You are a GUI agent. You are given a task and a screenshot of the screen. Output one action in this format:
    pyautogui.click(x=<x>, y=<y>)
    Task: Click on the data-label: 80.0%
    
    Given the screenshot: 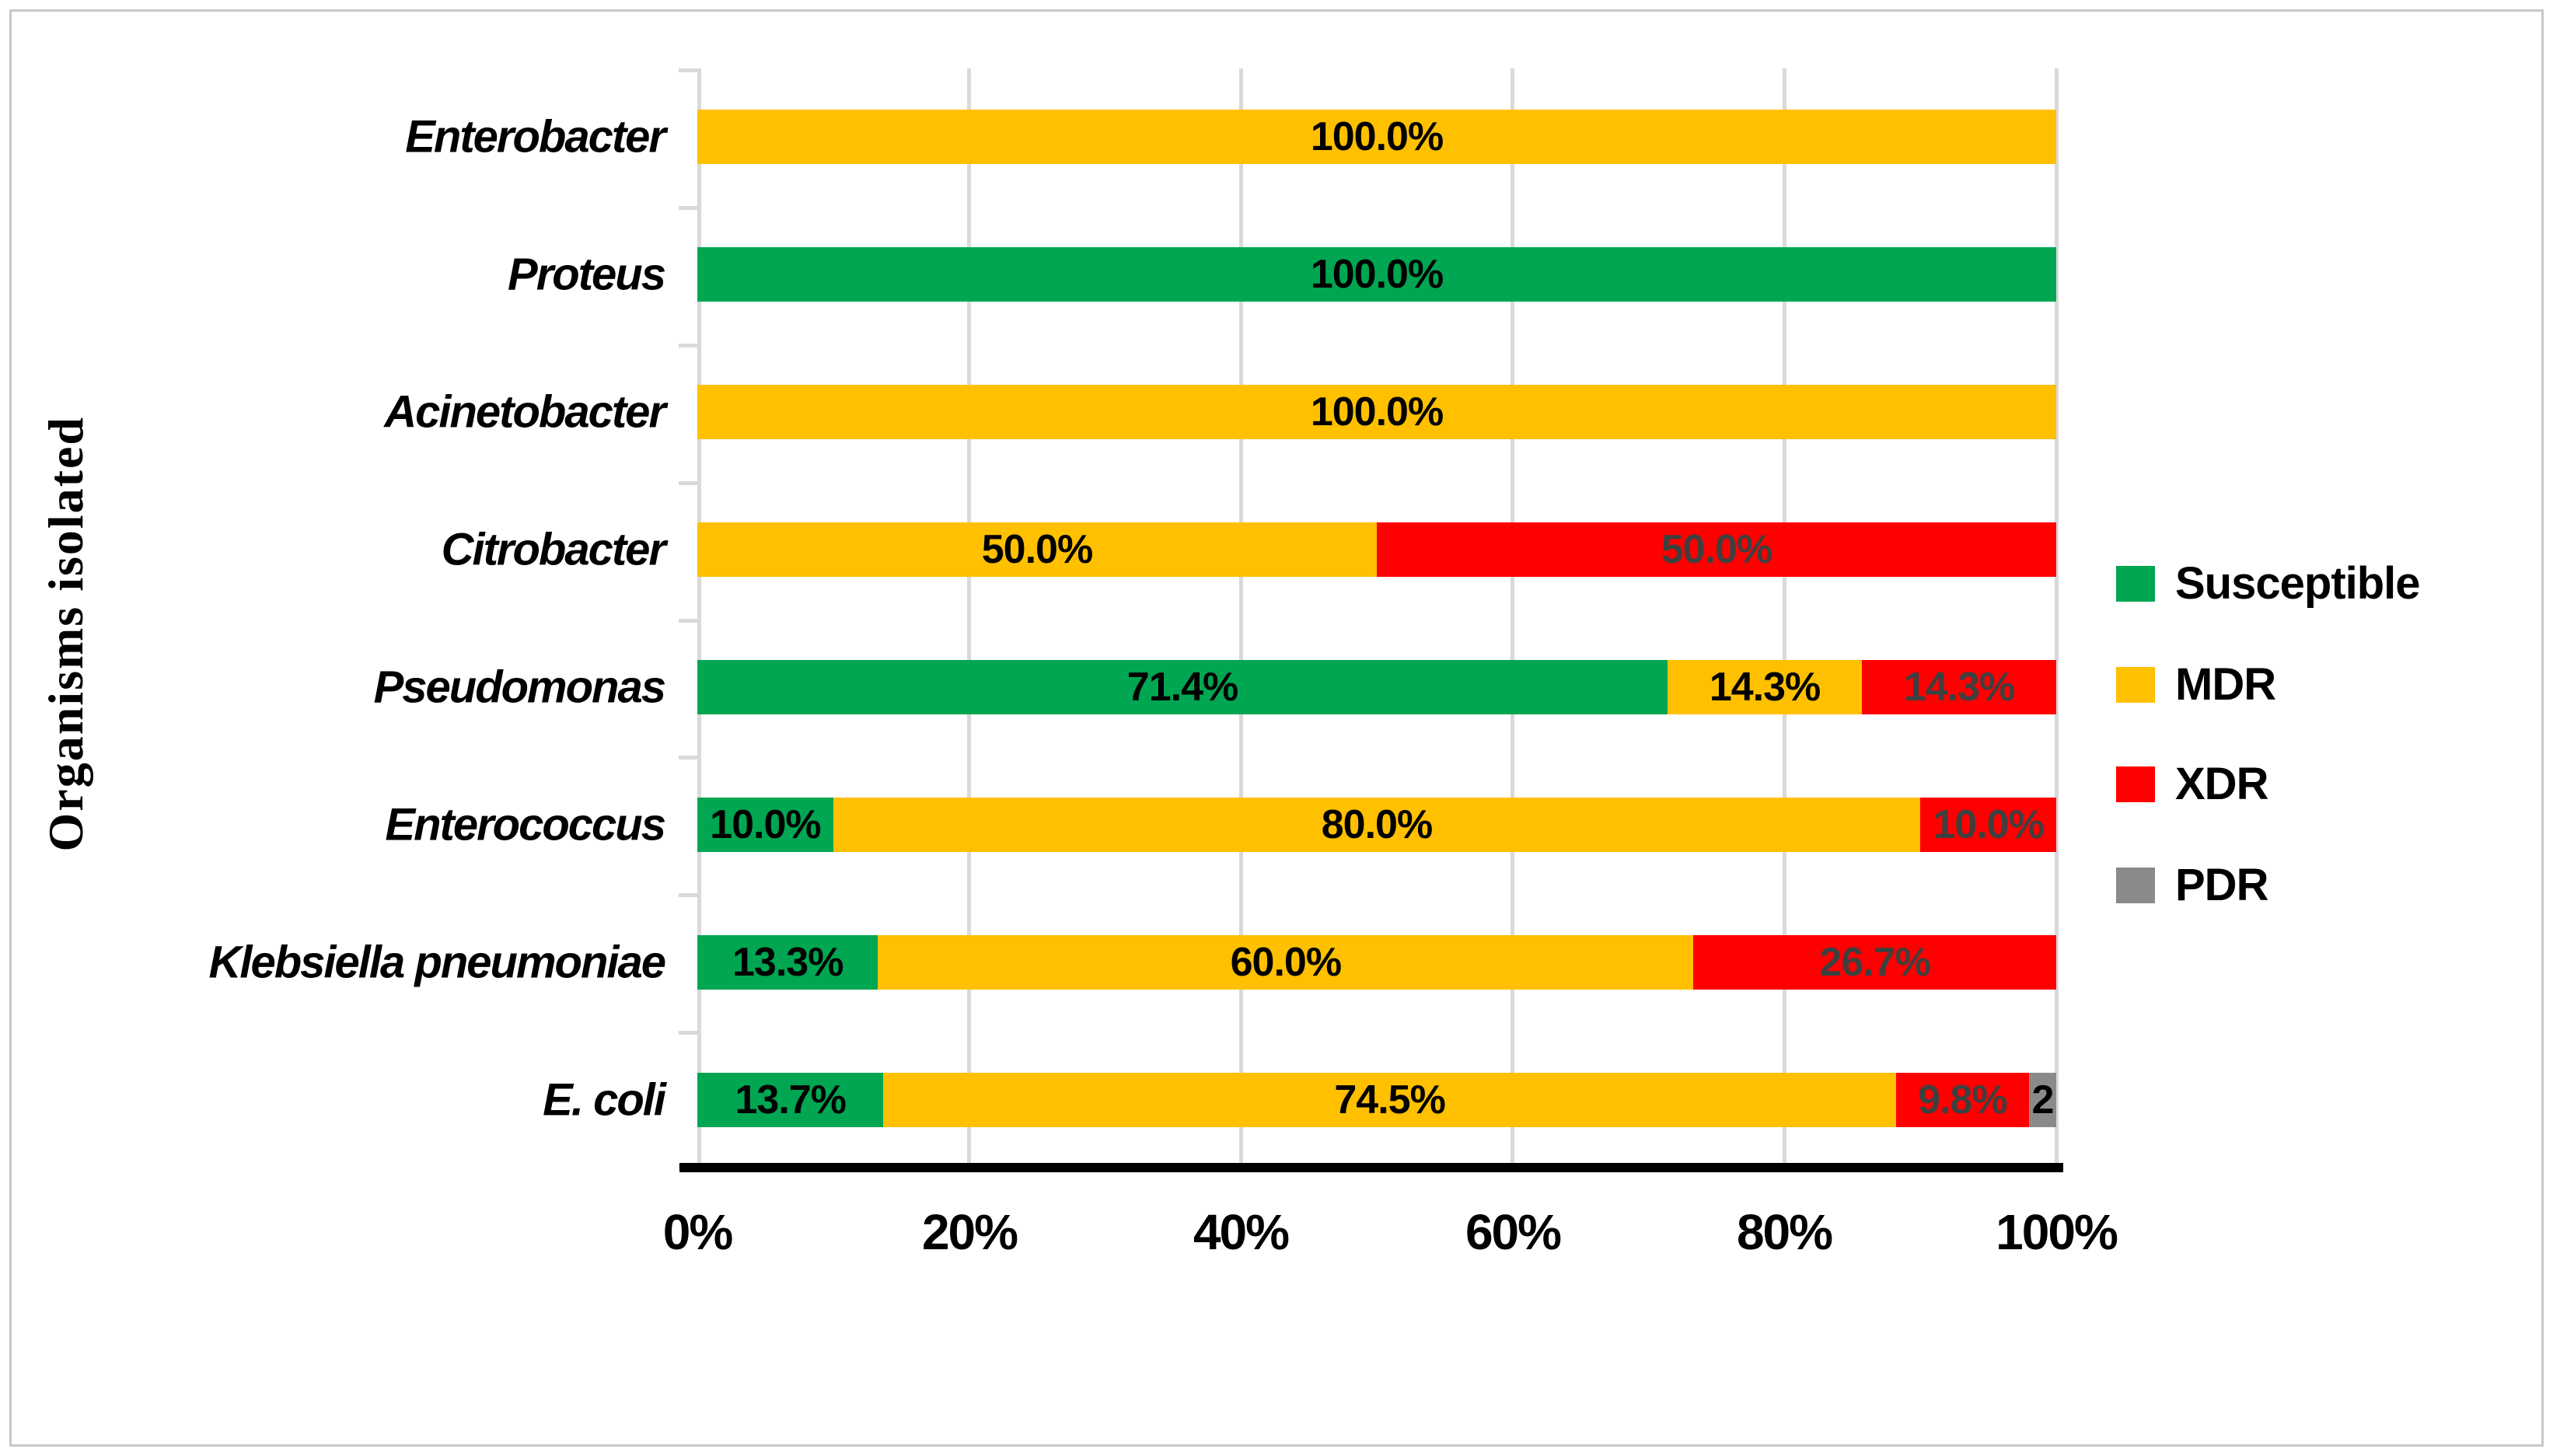 What is the action you would take?
    pyautogui.click(x=1377, y=824)
    